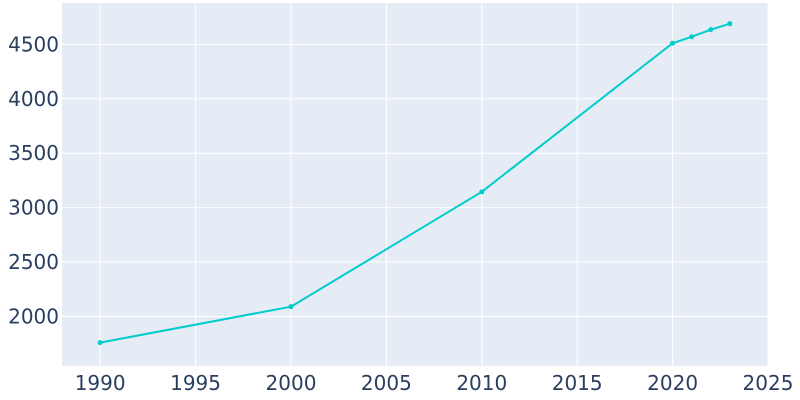 The image size is (800, 400). Describe the element at coordinates (768, 383) in the screenshot. I see `x-tick-label: 2025` at that location.